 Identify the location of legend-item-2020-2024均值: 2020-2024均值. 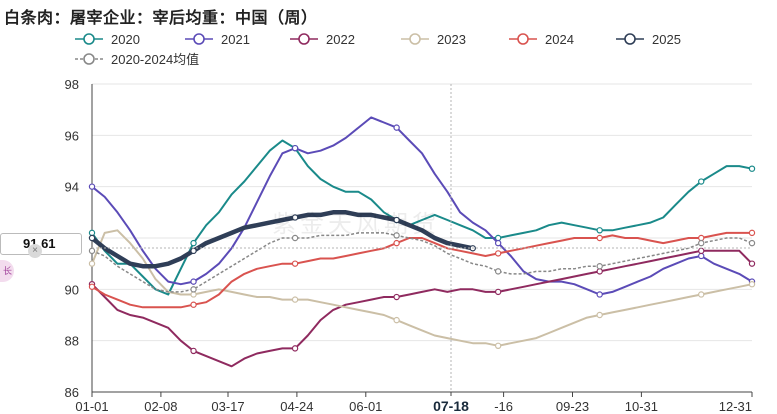
(137, 59).